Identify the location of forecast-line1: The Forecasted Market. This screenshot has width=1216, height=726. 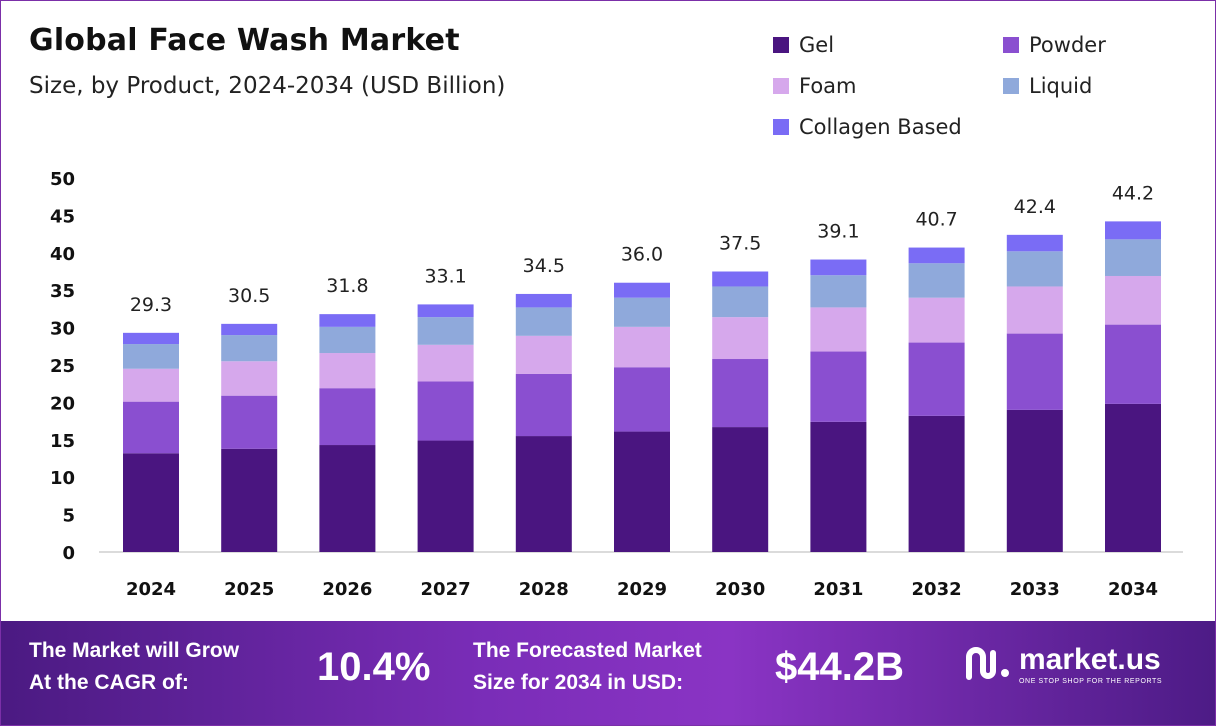
(587, 650).